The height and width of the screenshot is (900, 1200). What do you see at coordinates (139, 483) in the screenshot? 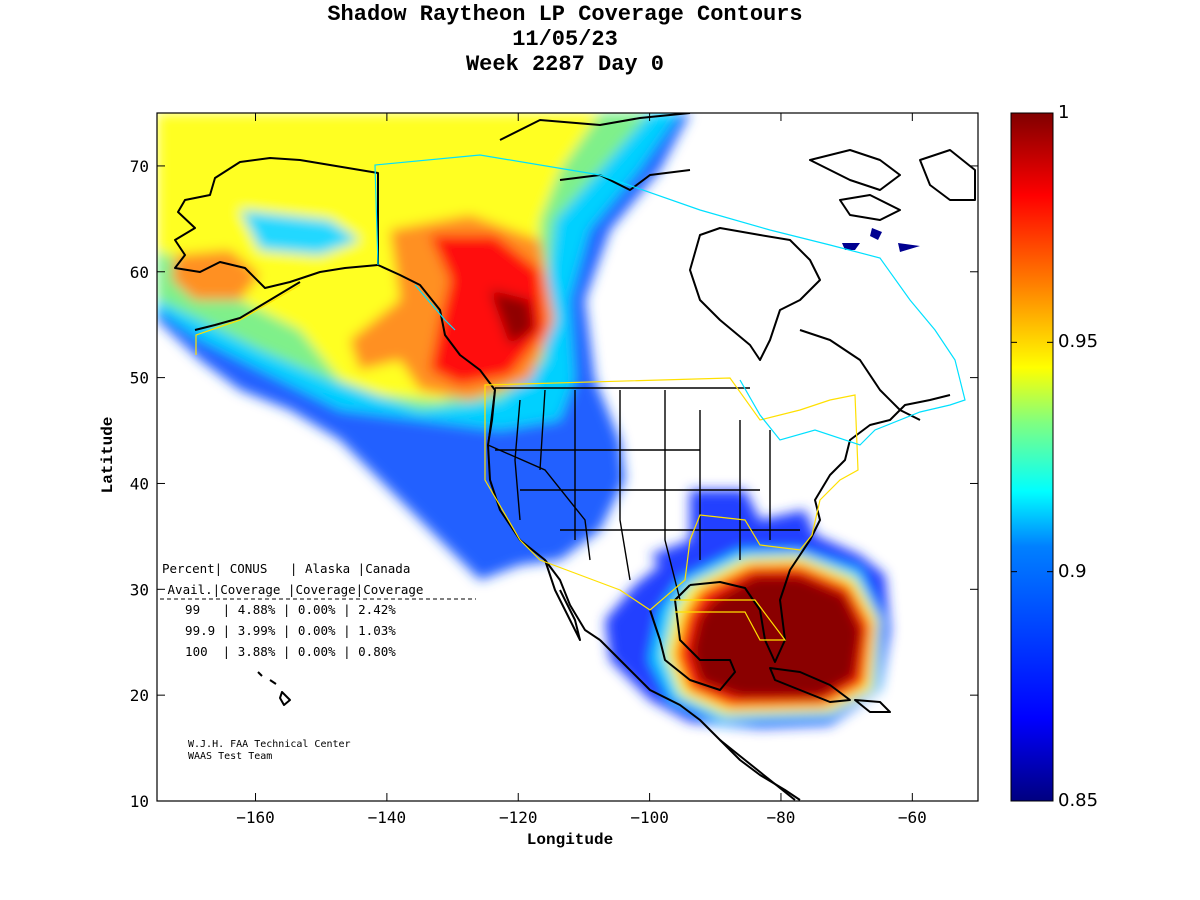
I see `y-tick-label: 40` at bounding box center [139, 483].